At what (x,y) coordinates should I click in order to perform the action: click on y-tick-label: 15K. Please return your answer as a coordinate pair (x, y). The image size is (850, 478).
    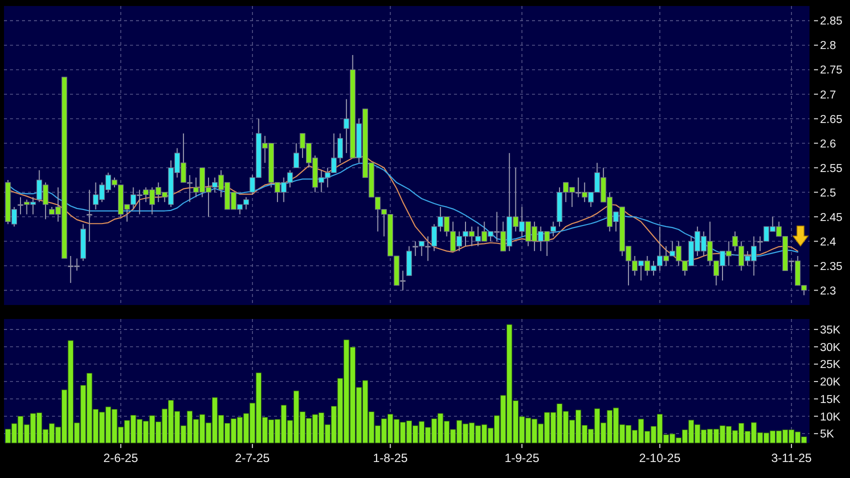
    Looking at the image, I should click on (830, 400).